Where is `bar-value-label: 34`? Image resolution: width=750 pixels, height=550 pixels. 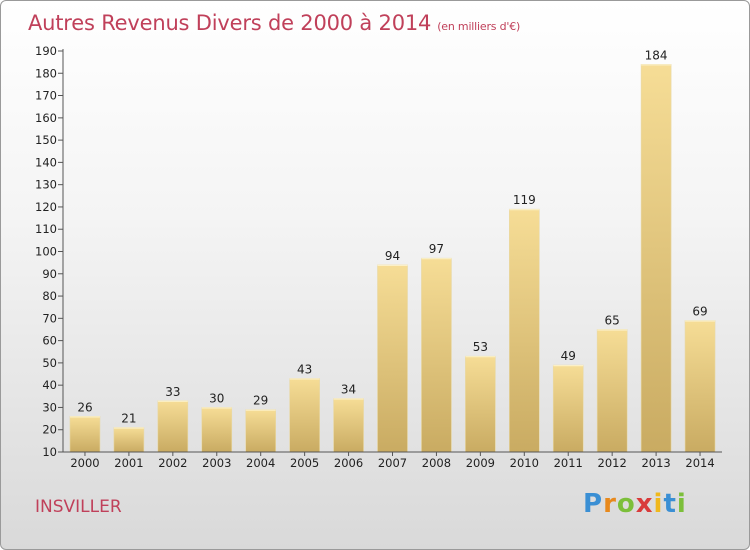
bar-value-label: 34 is located at coordinates (348, 390).